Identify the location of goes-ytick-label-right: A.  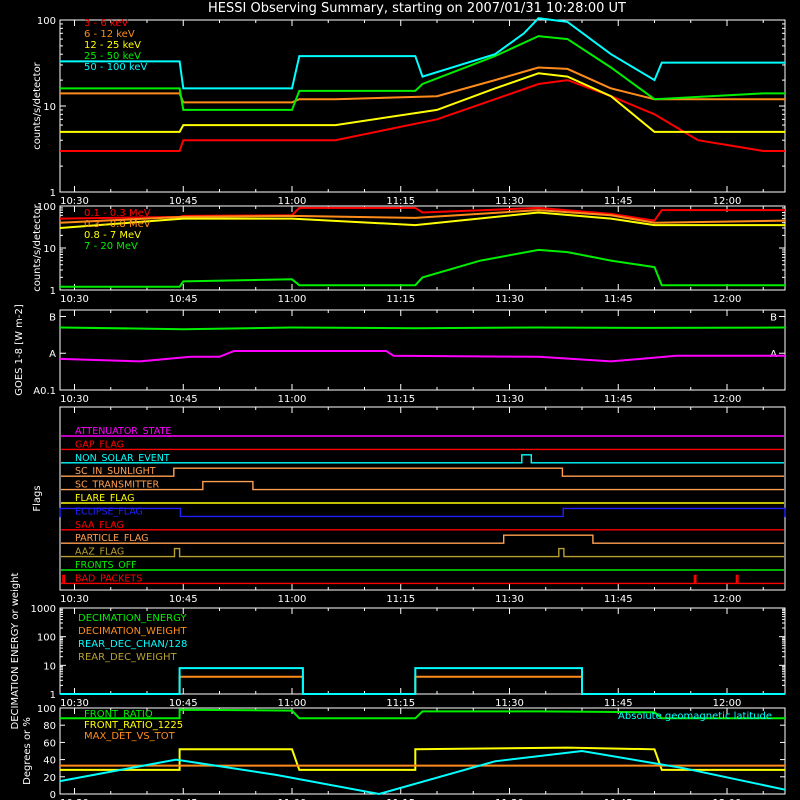
(773, 354).